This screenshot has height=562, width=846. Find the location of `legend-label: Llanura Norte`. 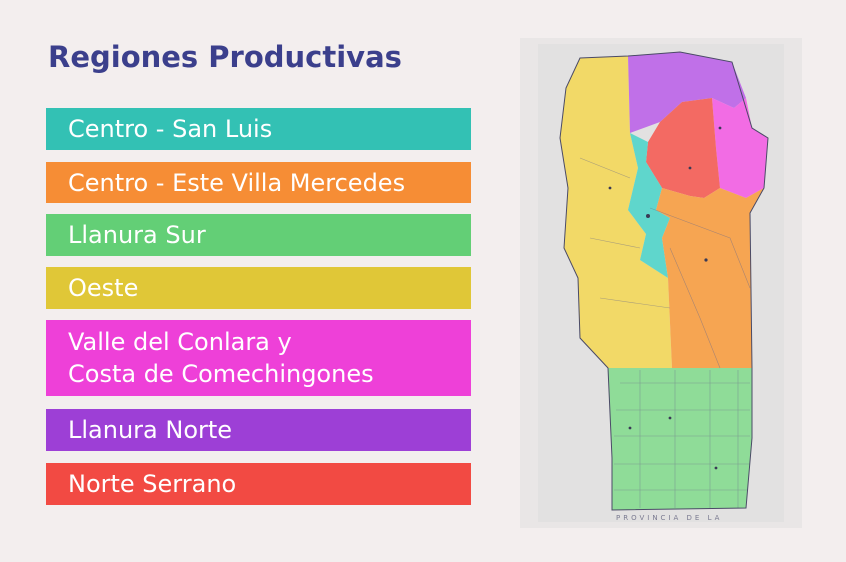

legend-label: Llanura Norte is located at coordinates (150, 430).